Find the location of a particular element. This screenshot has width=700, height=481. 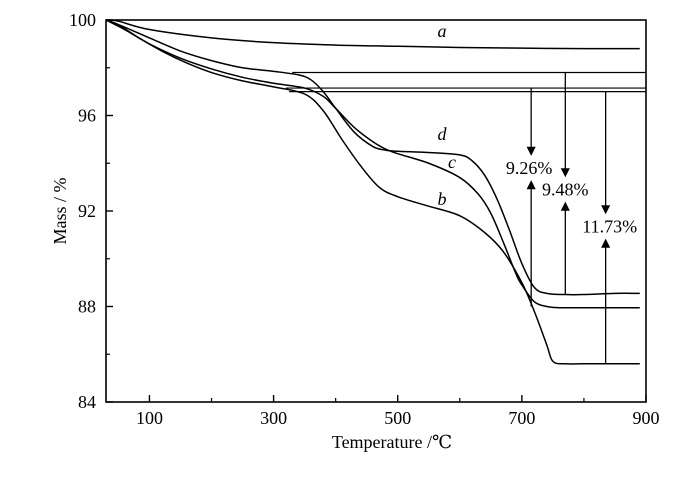

curve-label-a: a is located at coordinates (442, 31).